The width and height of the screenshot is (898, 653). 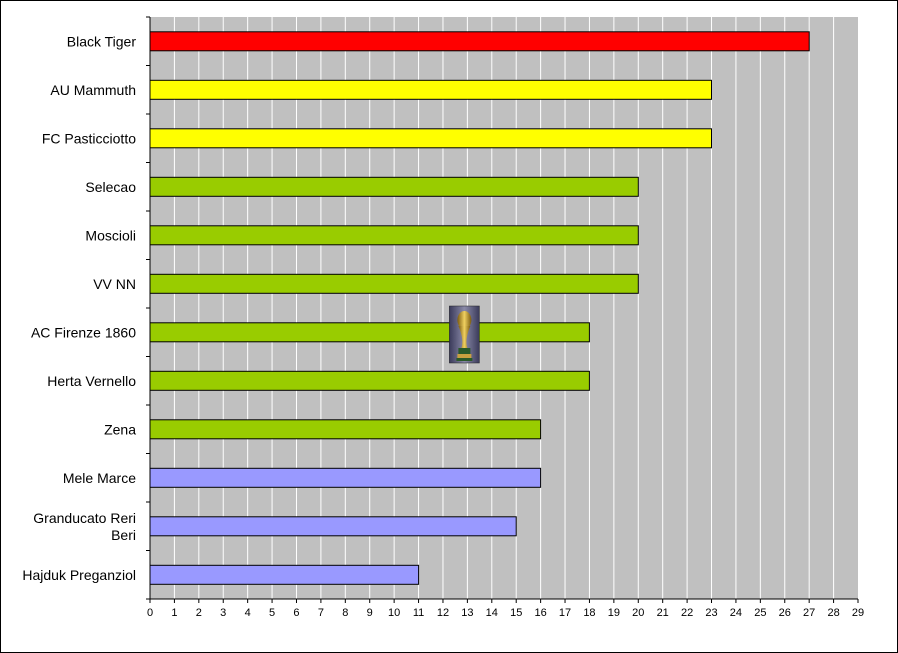 What do you see at coordinates (272, 613) in the screenshot?
I see `x-tick-label: 5` at bounding box center [272, 613].